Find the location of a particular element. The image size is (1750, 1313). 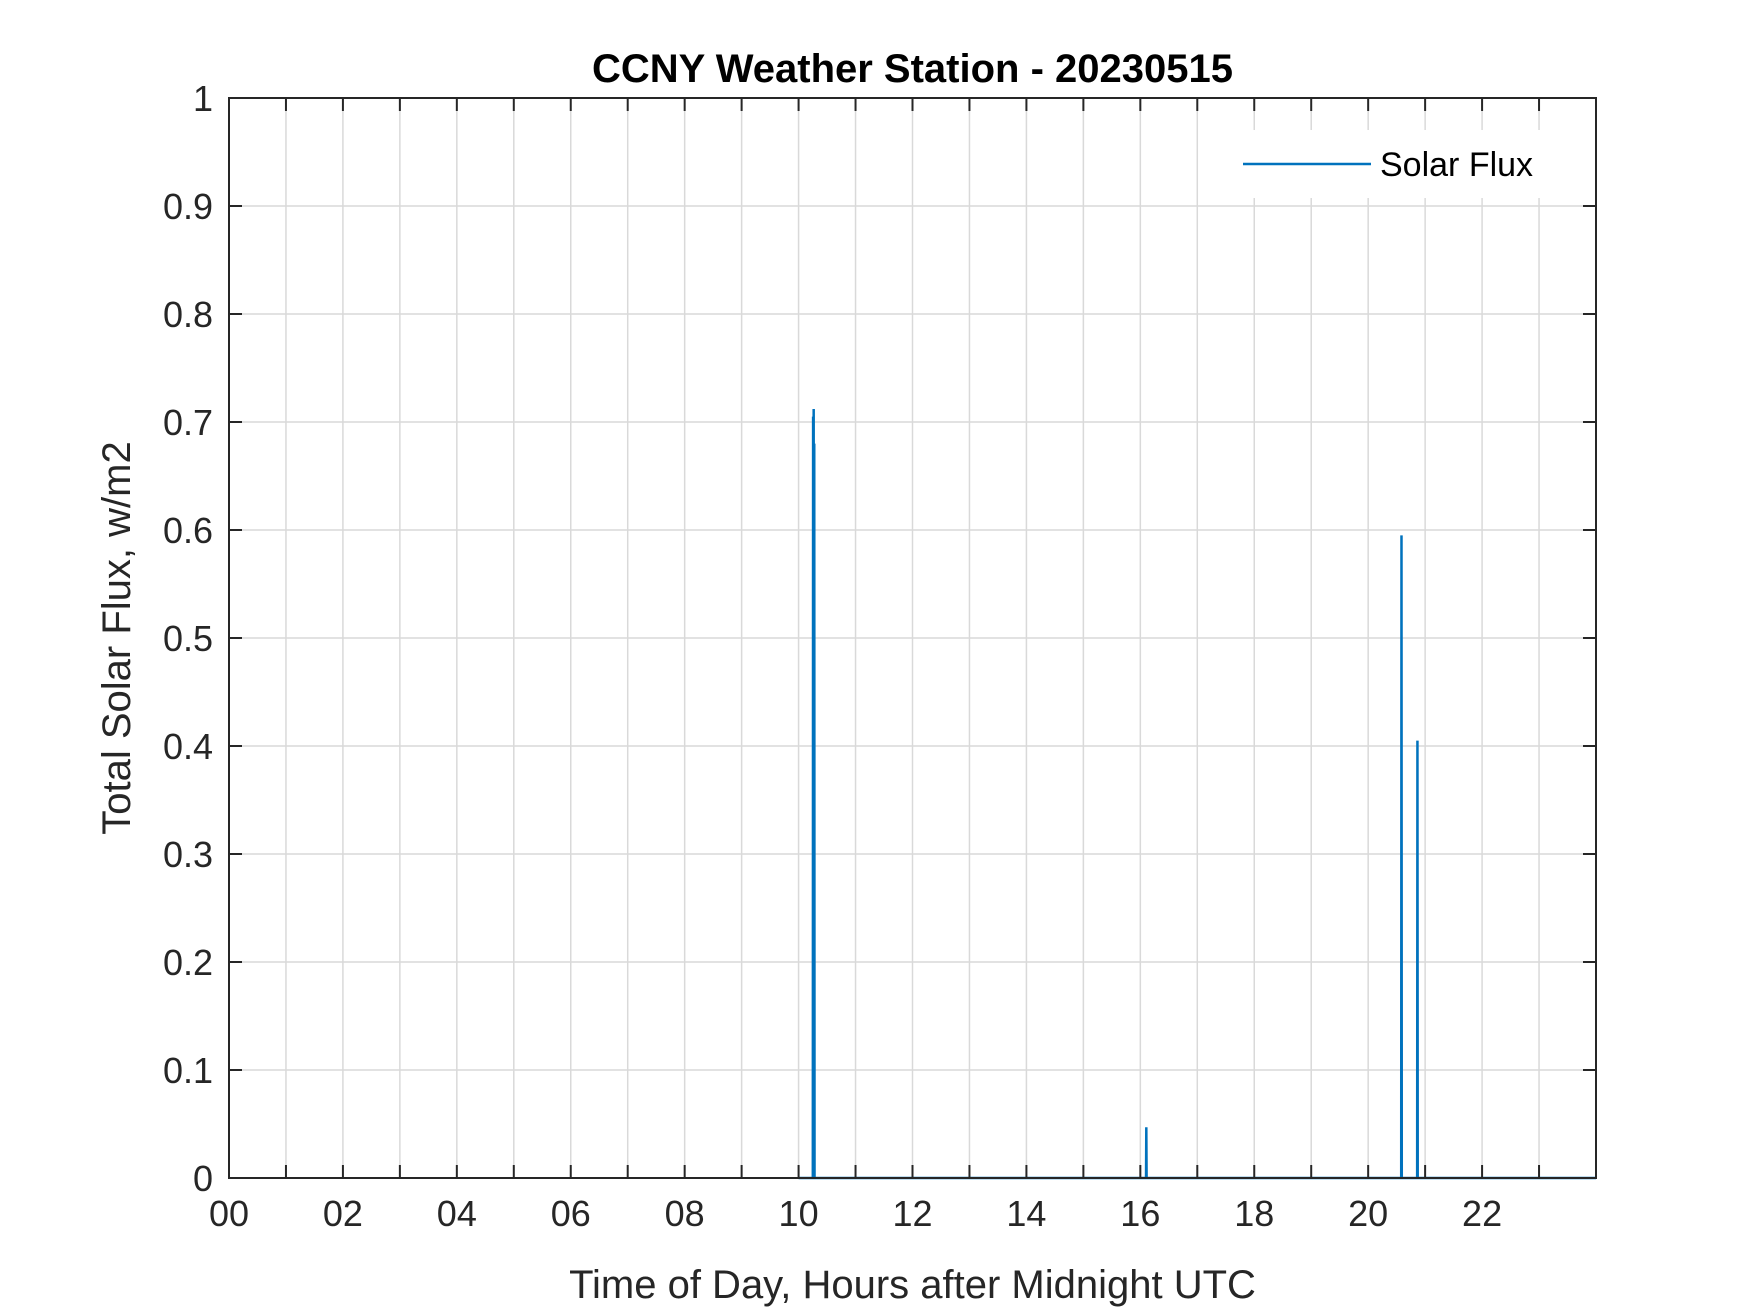

x-tick-label: 16 is located at coordinates (1140, 1213).